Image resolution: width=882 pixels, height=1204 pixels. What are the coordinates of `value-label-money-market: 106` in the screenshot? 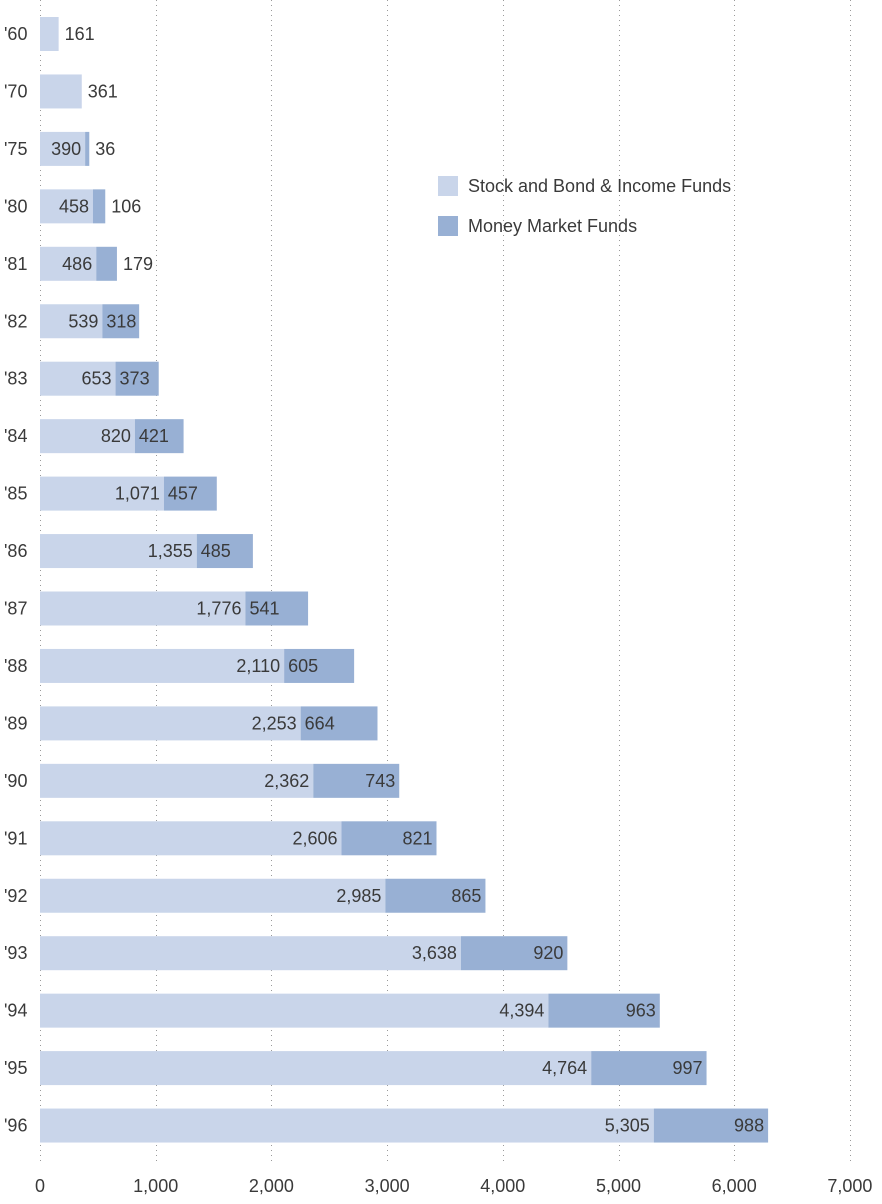 It's located at (126, 206).